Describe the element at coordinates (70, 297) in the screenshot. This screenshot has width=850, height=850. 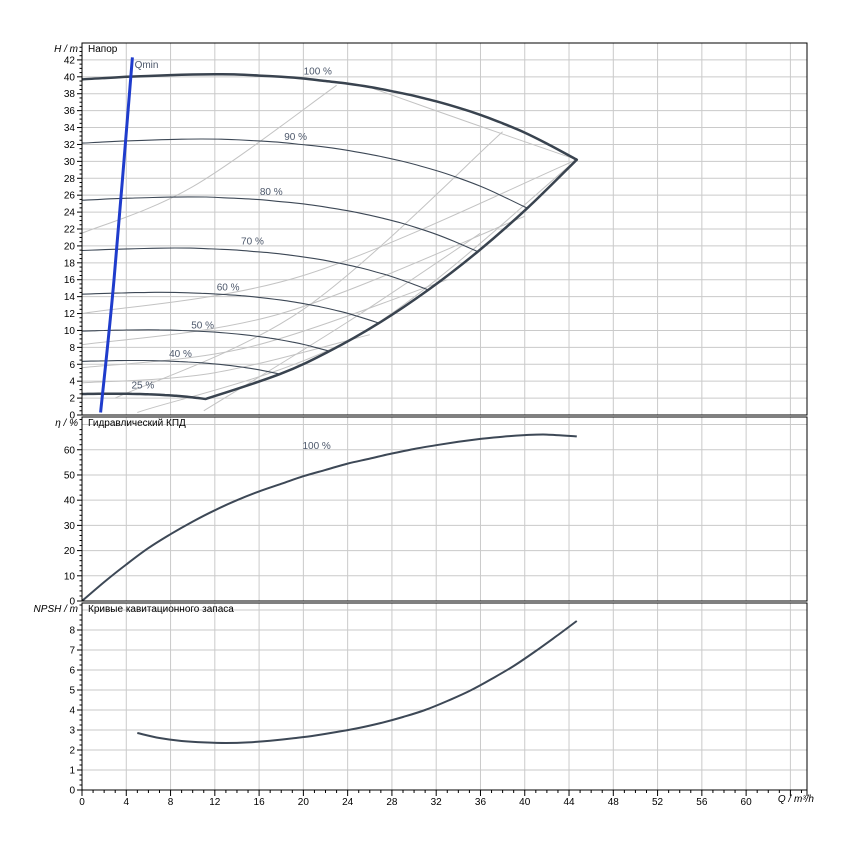
I see `head-y-tick-label: 14` at that location.